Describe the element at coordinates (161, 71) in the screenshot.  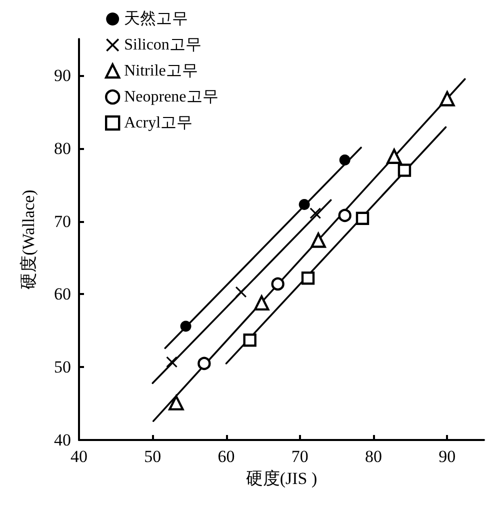
I see `legend-label: Nitrile고무` at that location.